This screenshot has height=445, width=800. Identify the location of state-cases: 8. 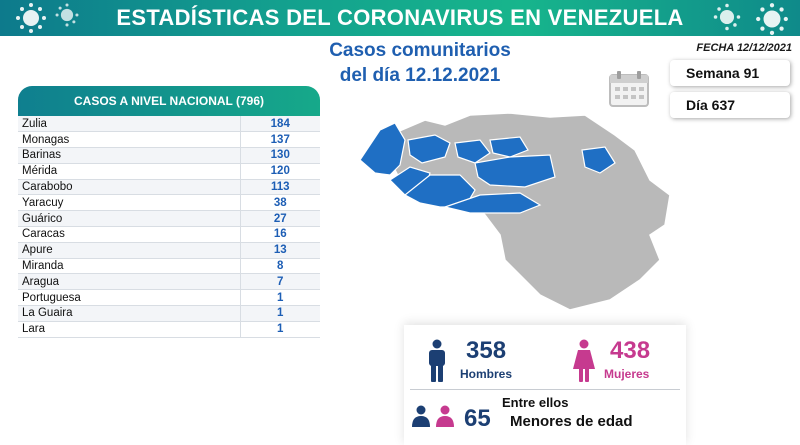
(279, 266).